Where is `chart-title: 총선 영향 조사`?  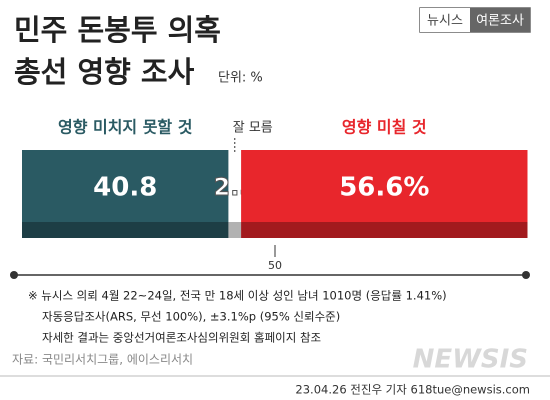
chart-title: 총선 영향 조사 is located at coordinates (104, 72).